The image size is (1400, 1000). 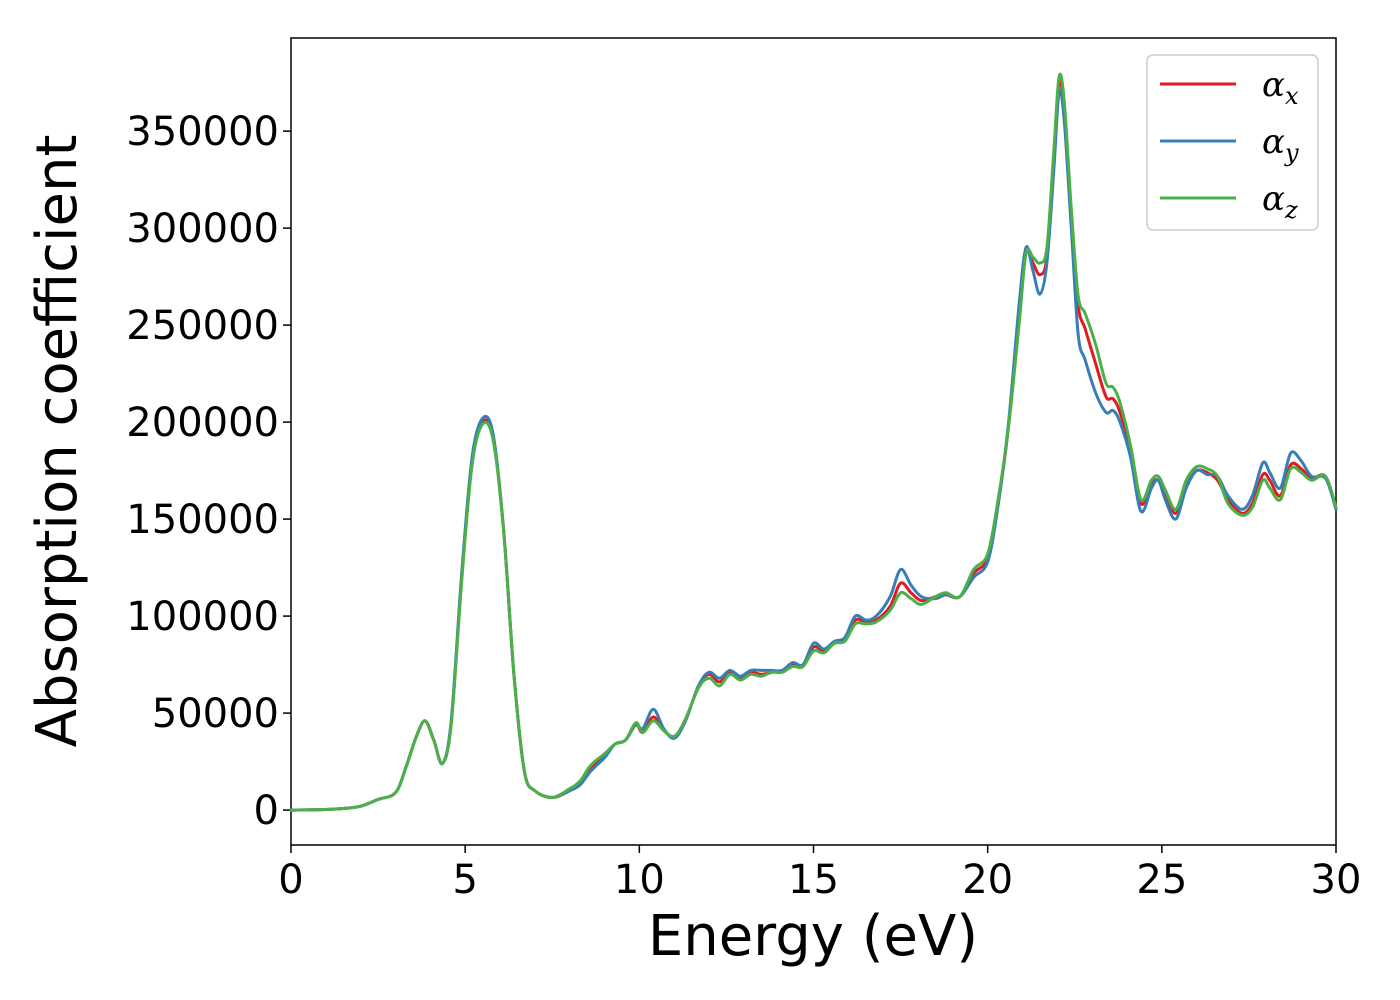 What do you see at coordinates (813, 936) in the screenshot?
I see `x-axis-label: Energy (eV)` at bounding box center [813, 936].